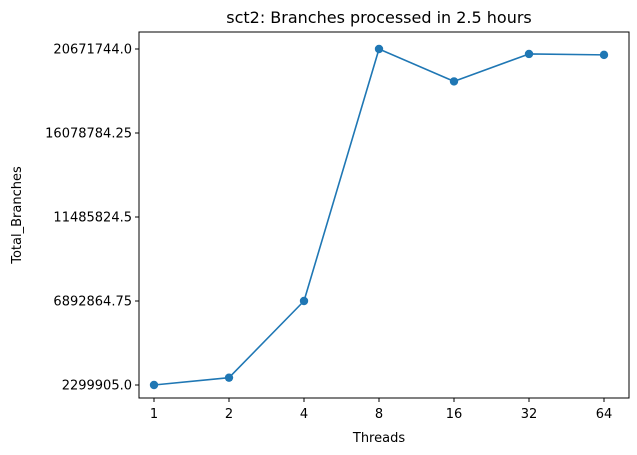 This screenshot has width=637, height=455. What do you see at coordinates (529, 414) in the screenshot?
I see `x-tick-label: 32` at bounding box center [529, 414].